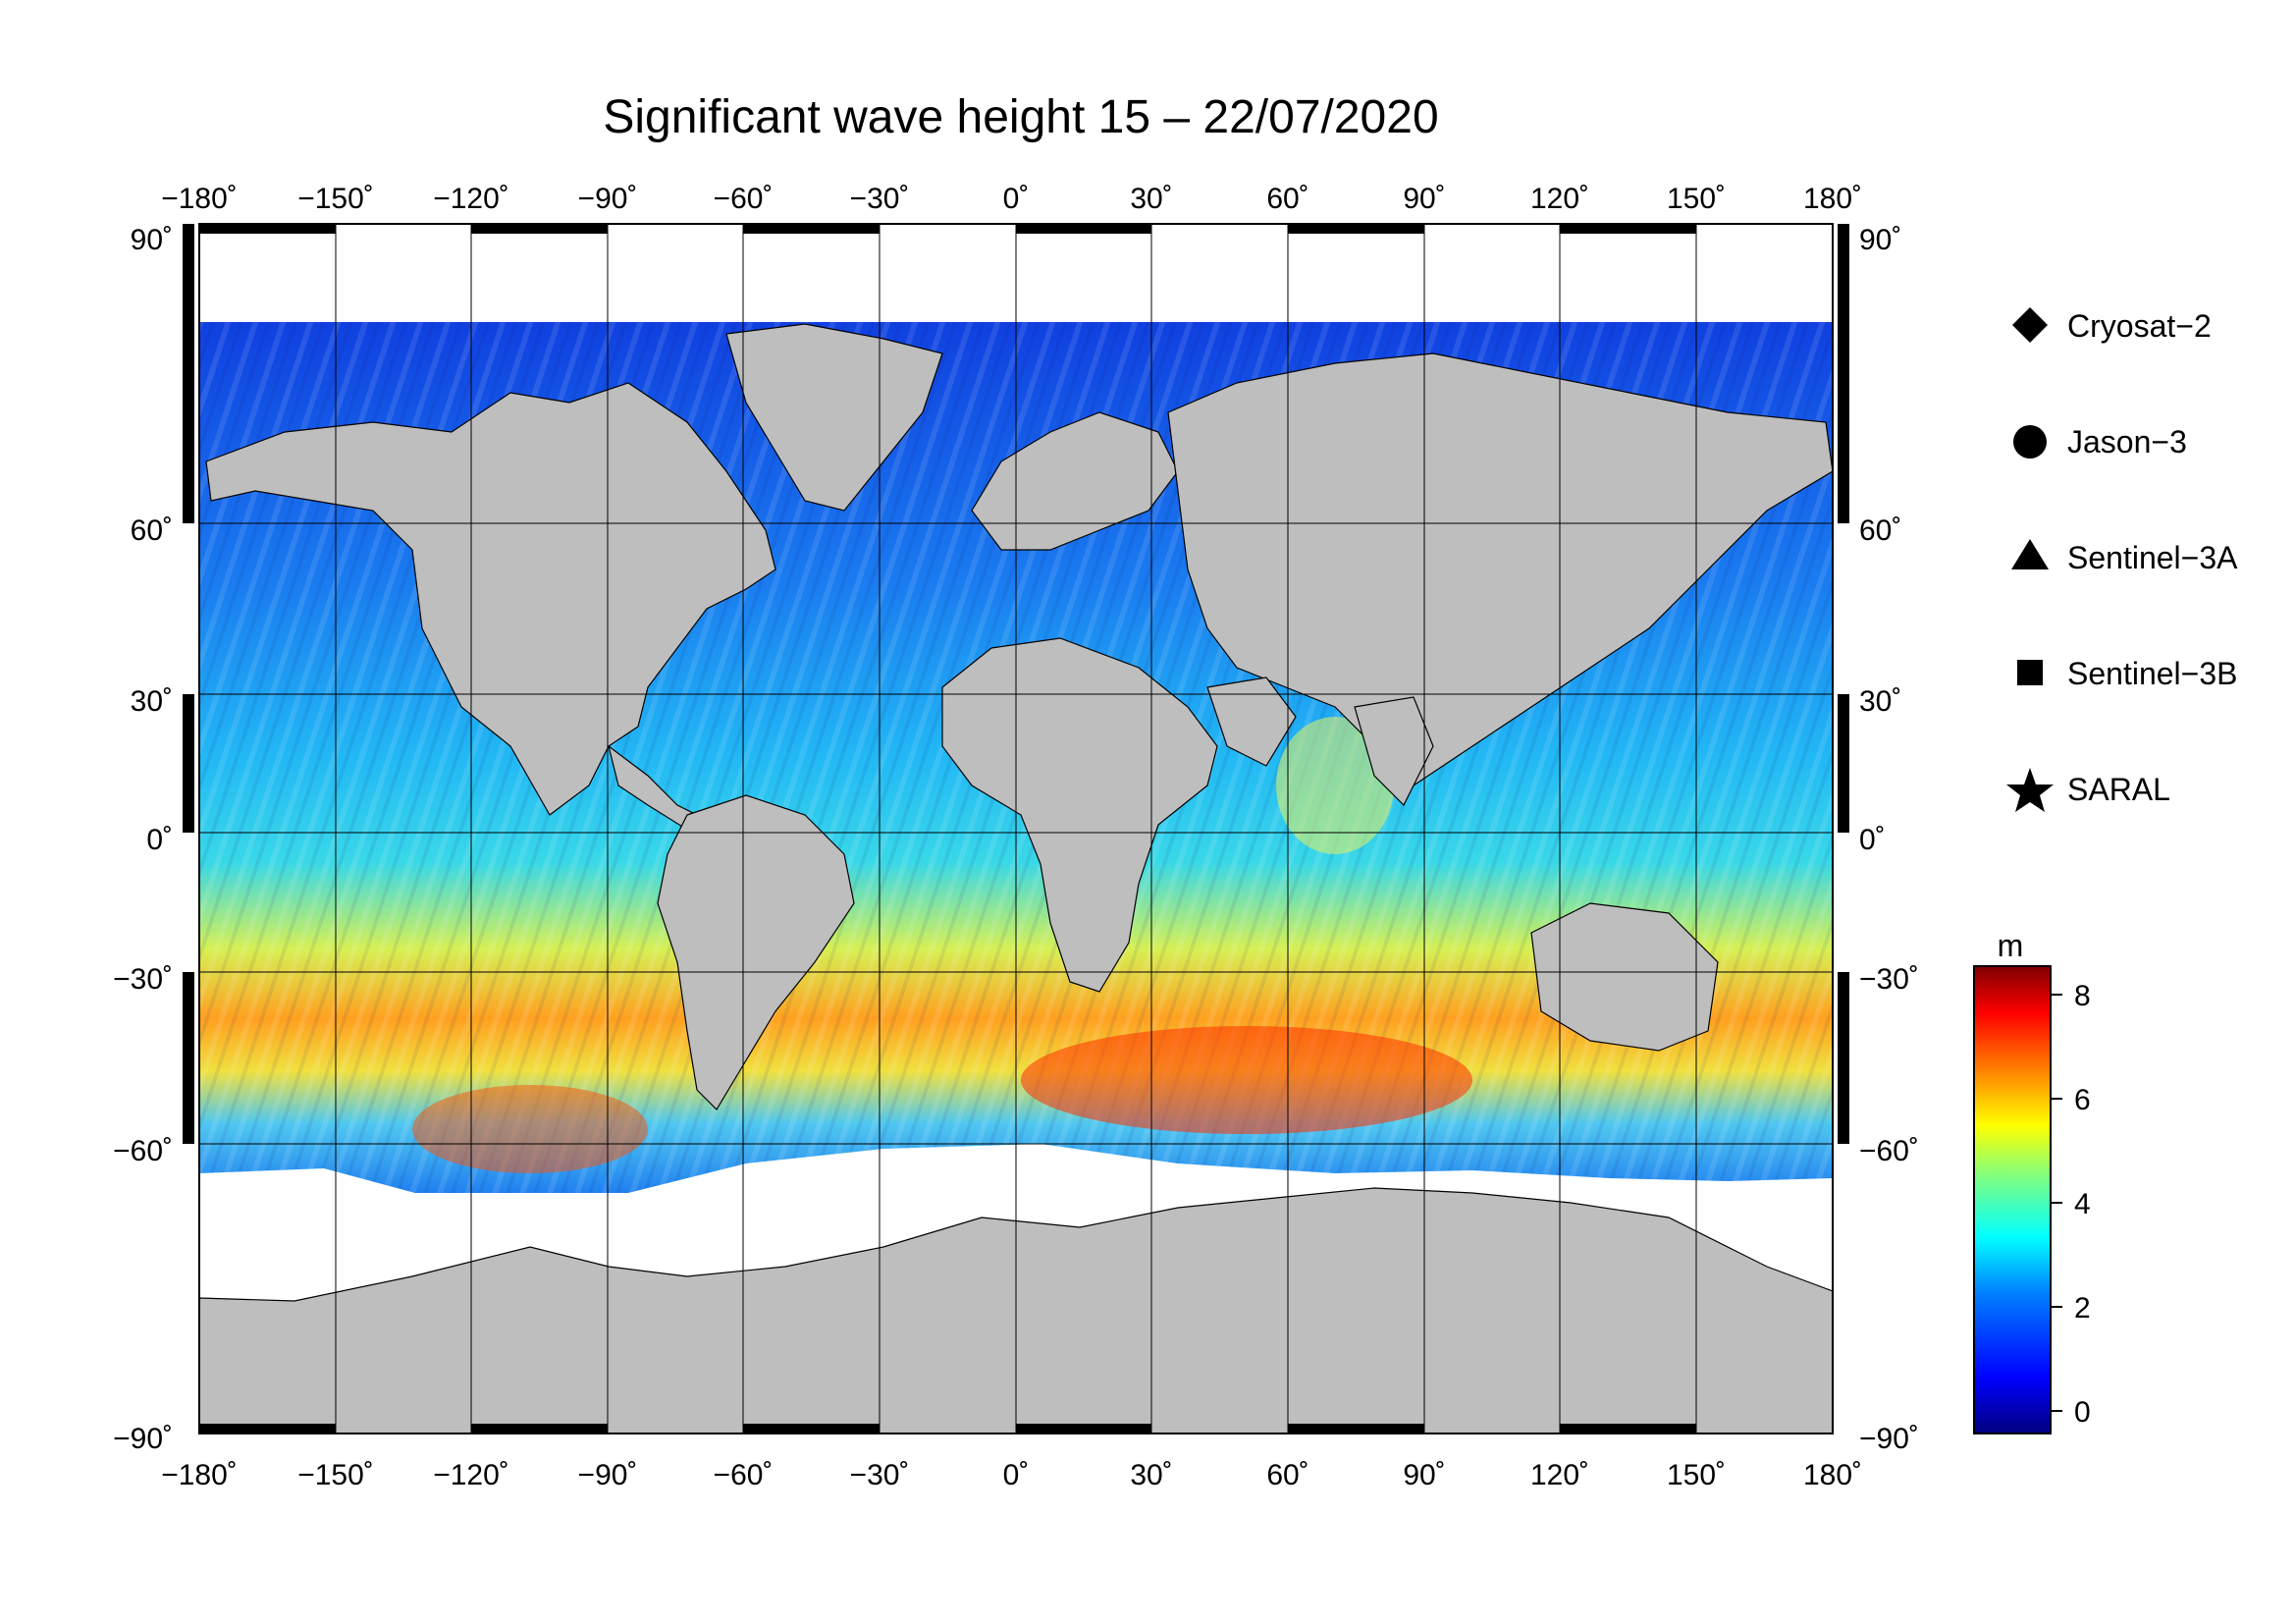  Describe the element at coordinates (1151, 1475) in the screenshot. I see `lon-tick-bottom: 30˚` at that location.